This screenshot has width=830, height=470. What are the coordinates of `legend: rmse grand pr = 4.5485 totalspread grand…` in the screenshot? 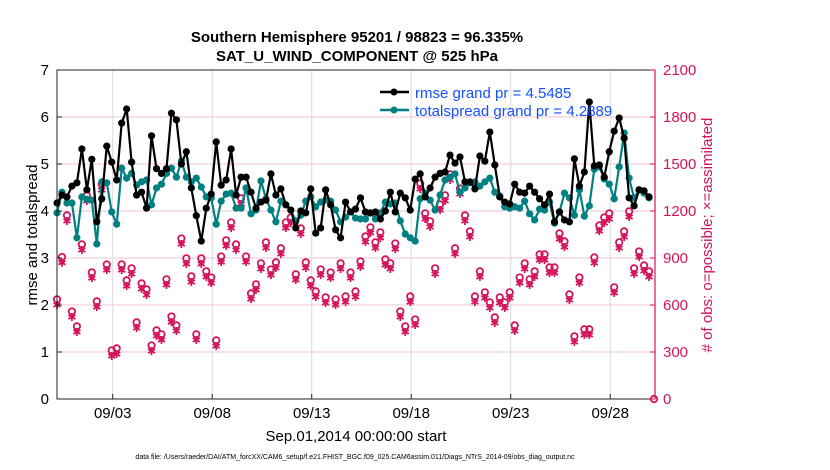 It's located at (496, 102).